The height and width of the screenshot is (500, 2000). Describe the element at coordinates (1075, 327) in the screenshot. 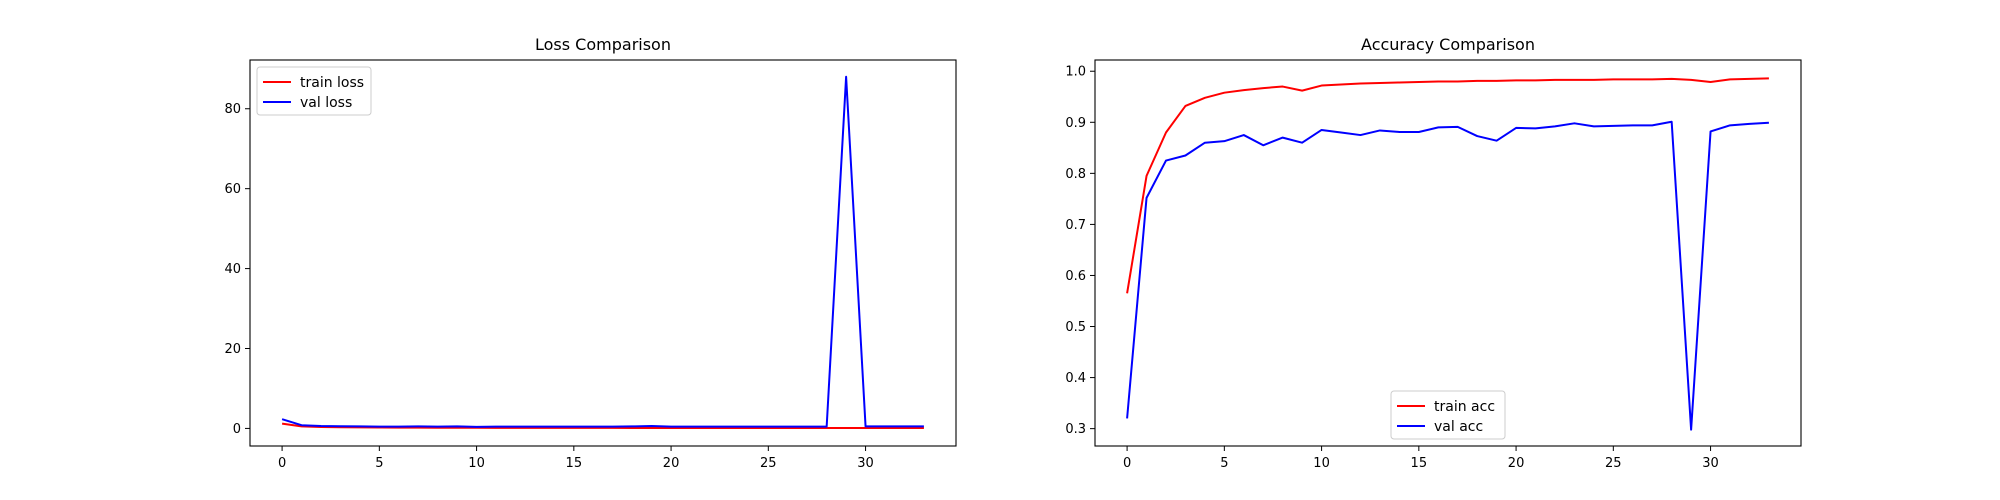

I see `acc-y-tick-label: 0.5` at that location.